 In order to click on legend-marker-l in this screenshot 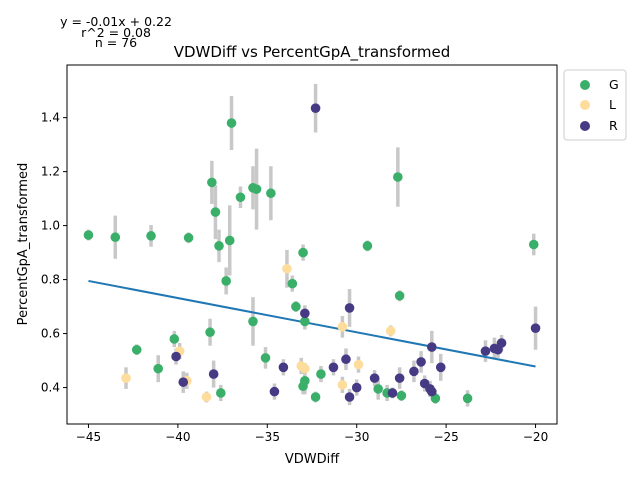, I will do `click(585, 105)`.